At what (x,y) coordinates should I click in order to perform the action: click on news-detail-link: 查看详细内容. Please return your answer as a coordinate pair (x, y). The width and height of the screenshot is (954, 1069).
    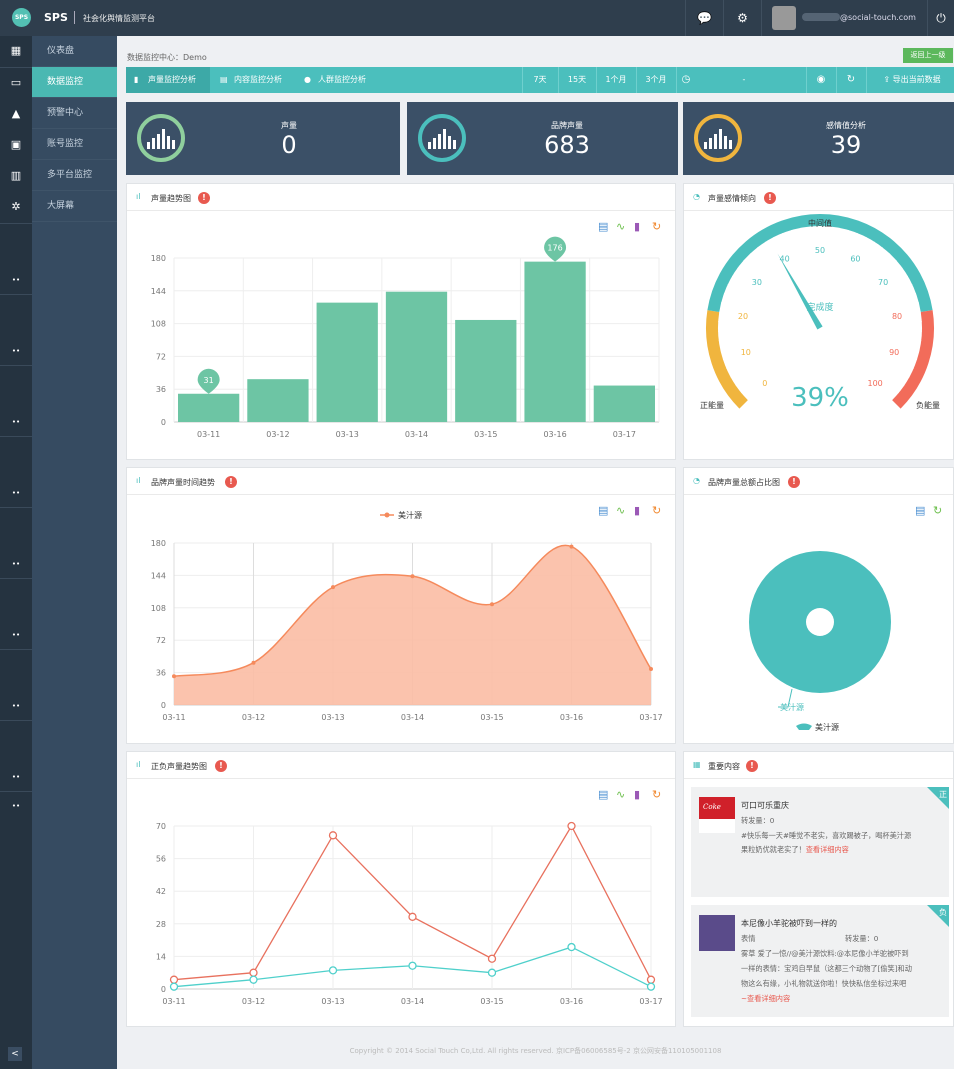
    Looking at the image, I should click on (827, 849).